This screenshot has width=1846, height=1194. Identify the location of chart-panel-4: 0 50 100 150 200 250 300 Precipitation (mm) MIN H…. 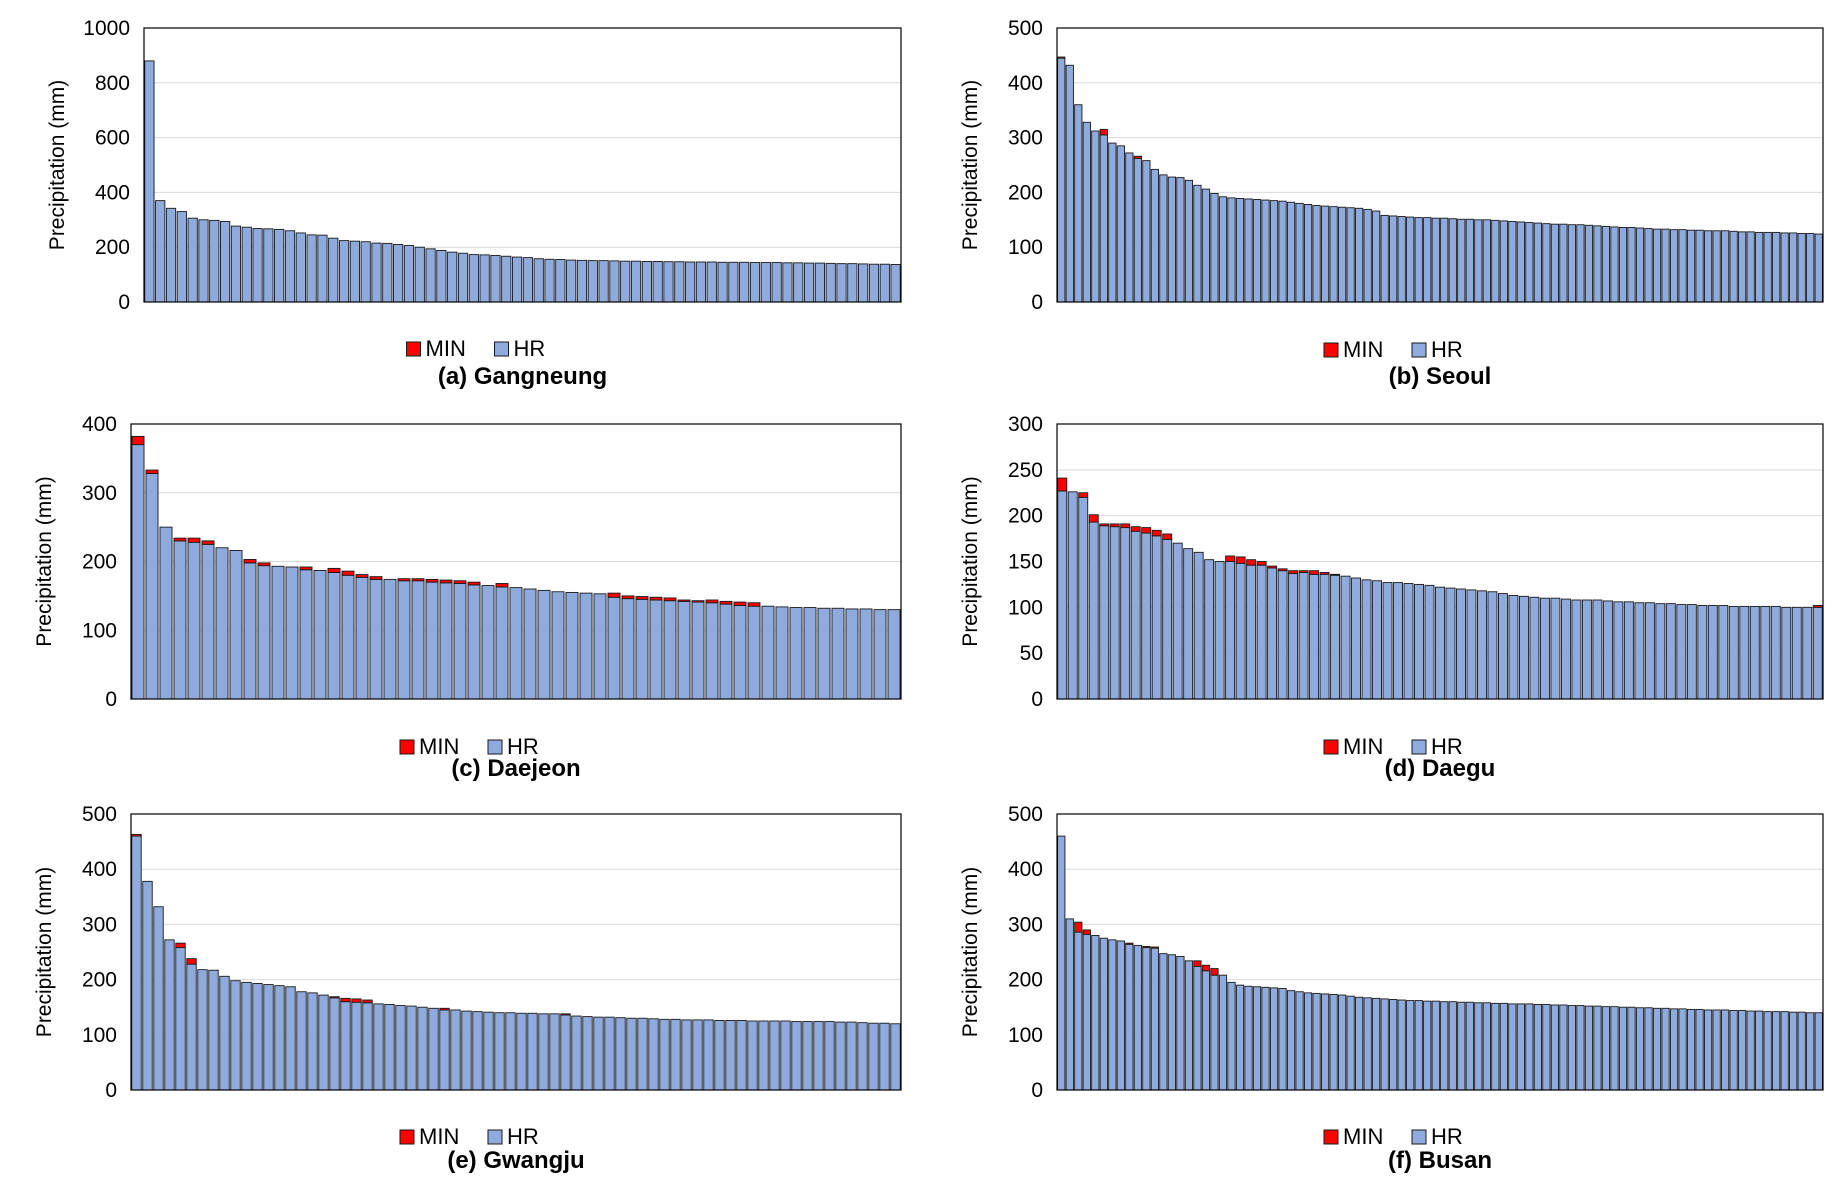
(1391, 597).